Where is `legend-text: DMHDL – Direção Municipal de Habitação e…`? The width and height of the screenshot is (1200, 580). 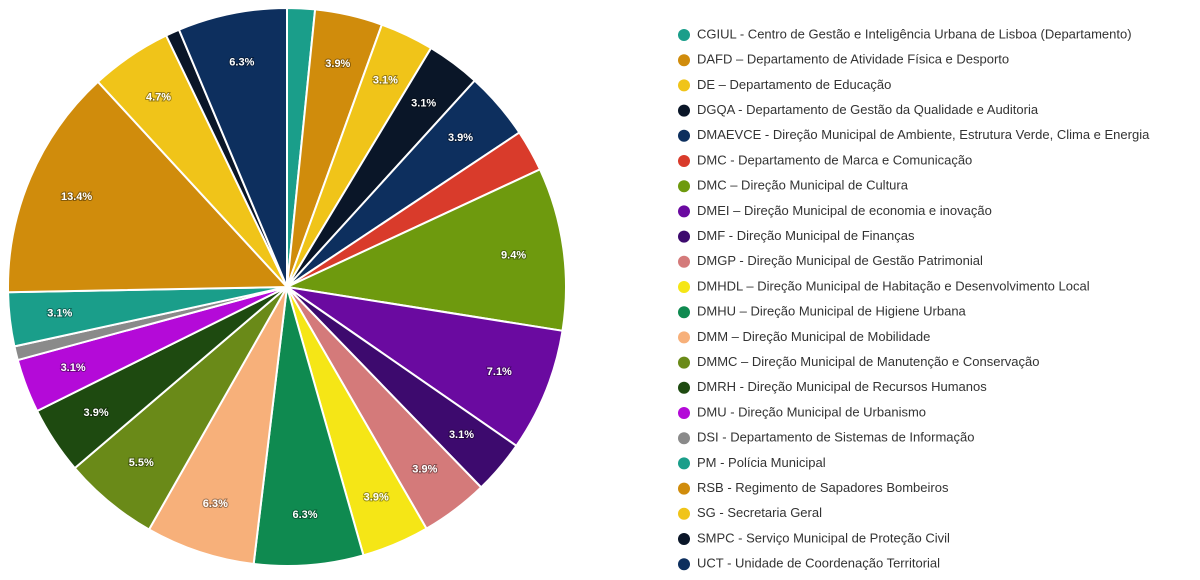
legend-text: DMHDL – Direção Municipal de Habitação e… is located at coordinates (893, 285).